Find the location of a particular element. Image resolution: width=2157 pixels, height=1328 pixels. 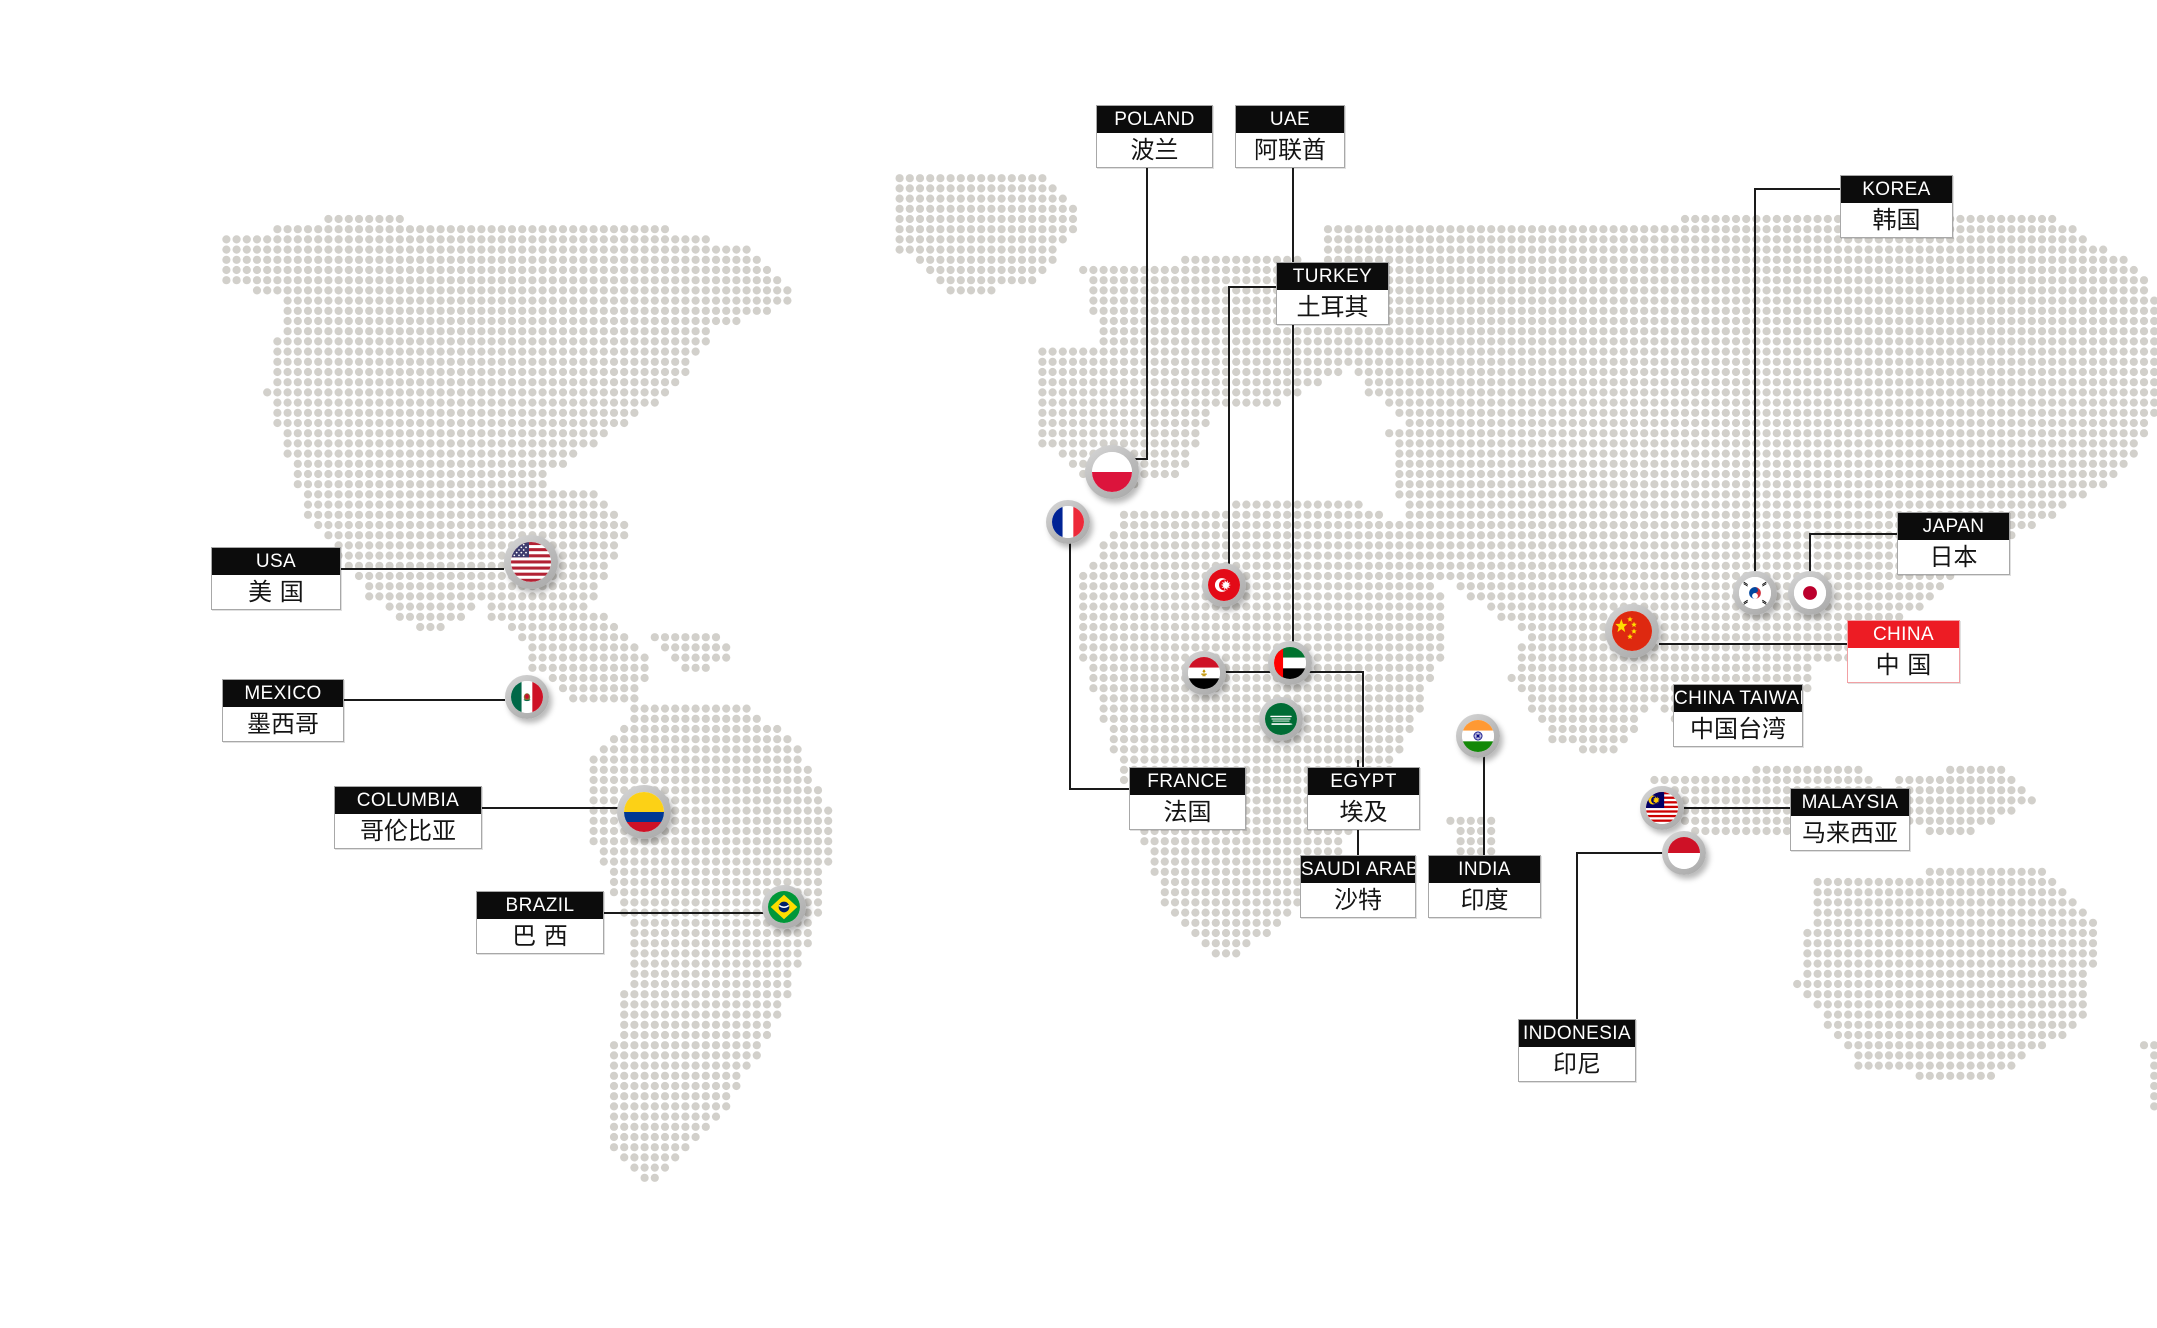

country-label-china-taiwan: CHINA TAIWAN 中国台湾 is located at coordinates (1738, 715).